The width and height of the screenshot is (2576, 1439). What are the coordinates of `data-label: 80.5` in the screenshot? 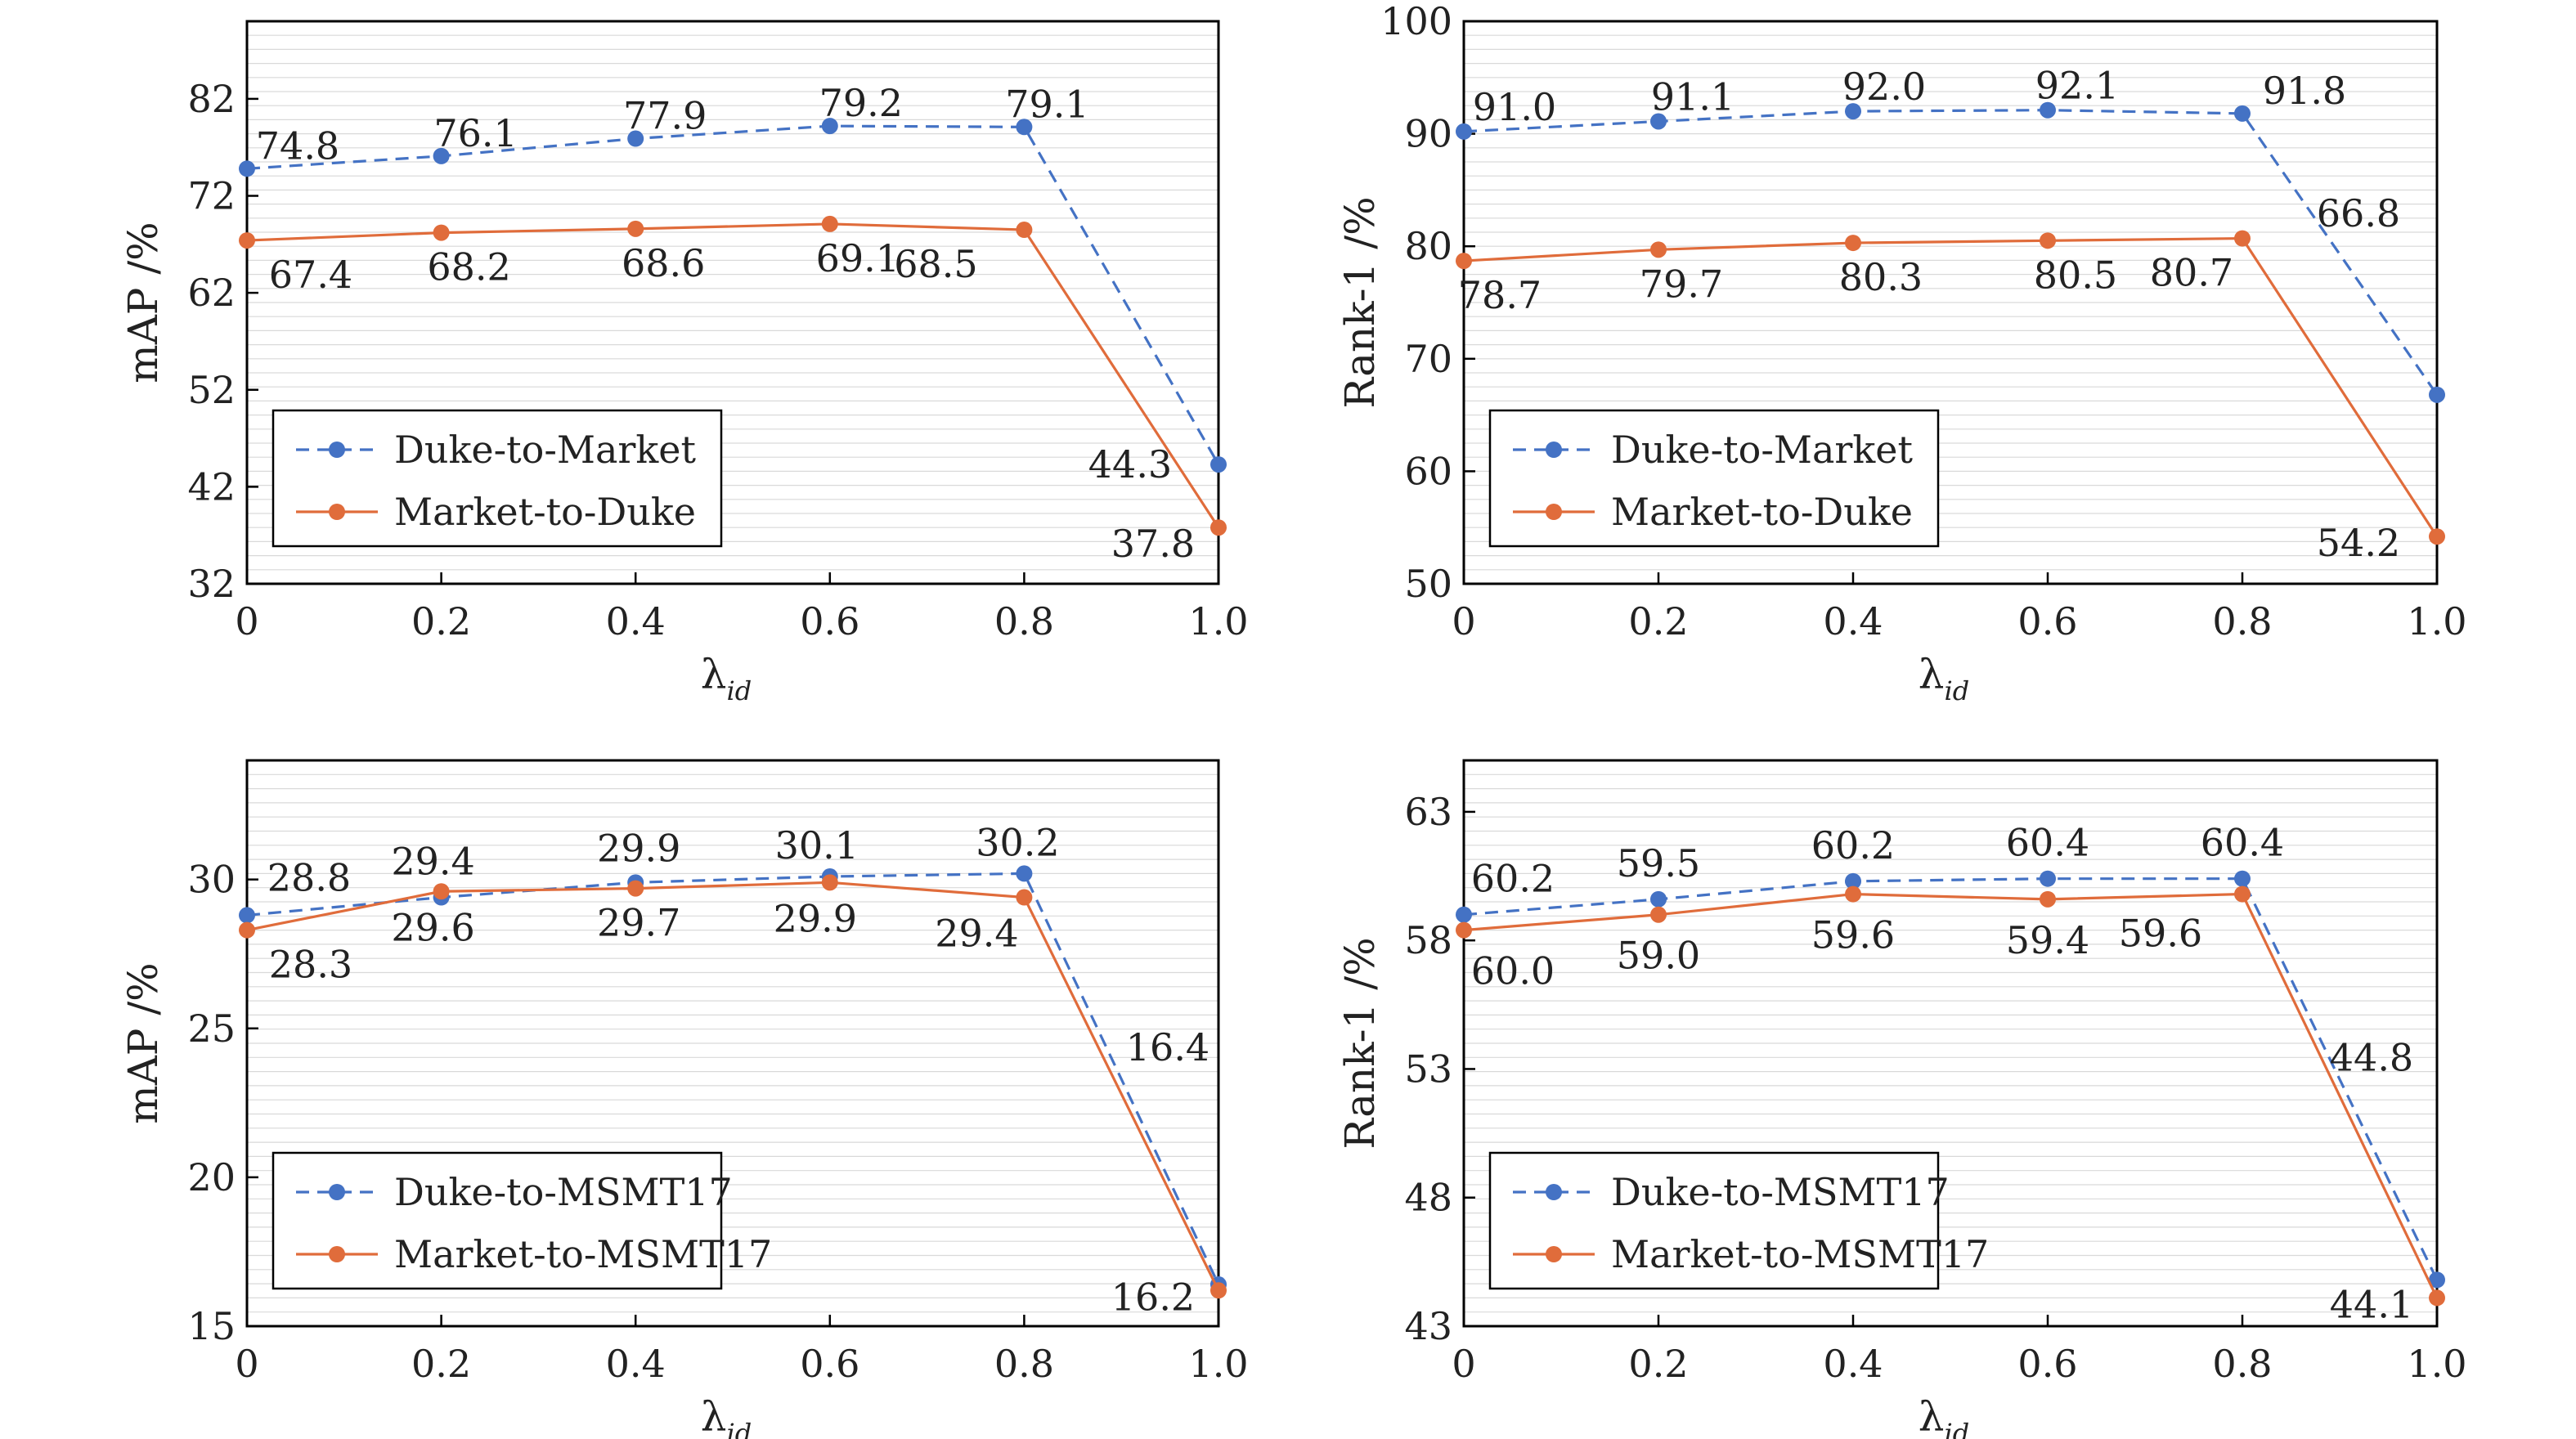 It's located at (2075, 275).